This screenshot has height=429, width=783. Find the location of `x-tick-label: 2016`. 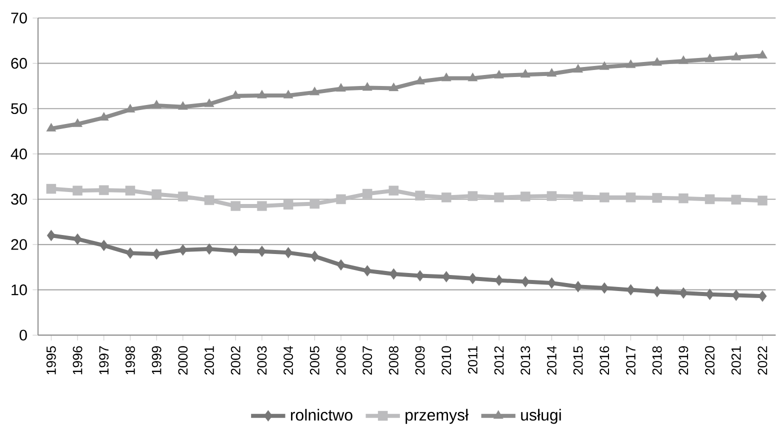

x-tick-label: 2016 is located at coordinates (605, 360).